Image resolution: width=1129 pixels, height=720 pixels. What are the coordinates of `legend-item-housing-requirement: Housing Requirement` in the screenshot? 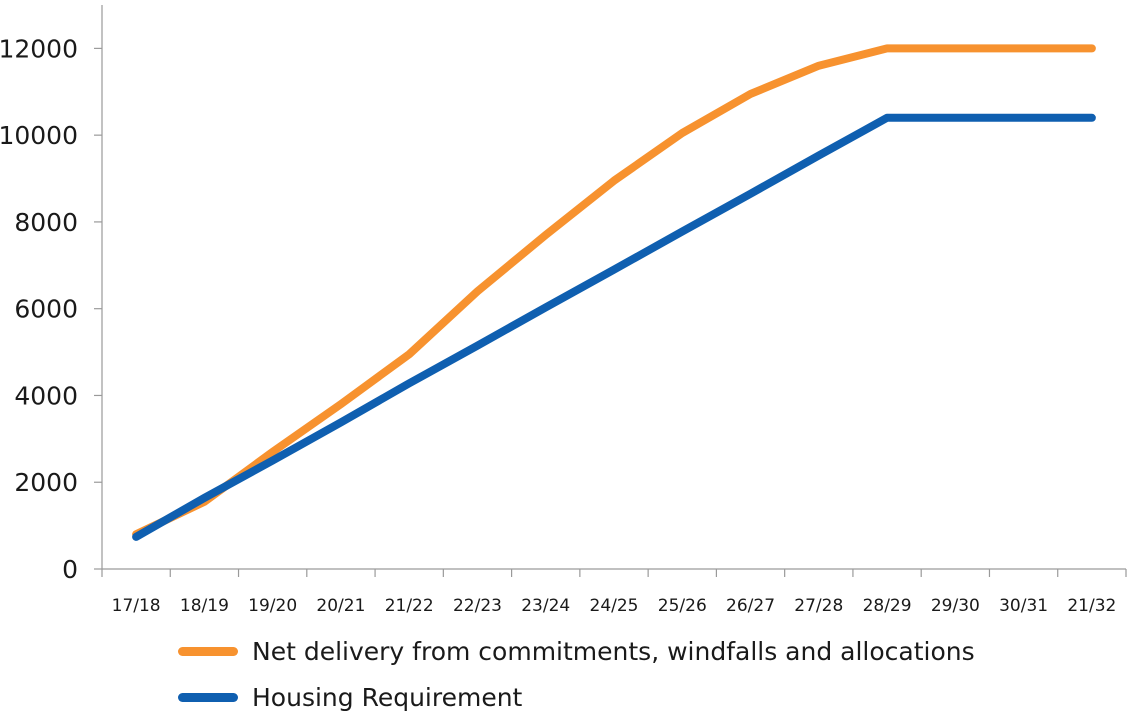 It's located at (576, 697).